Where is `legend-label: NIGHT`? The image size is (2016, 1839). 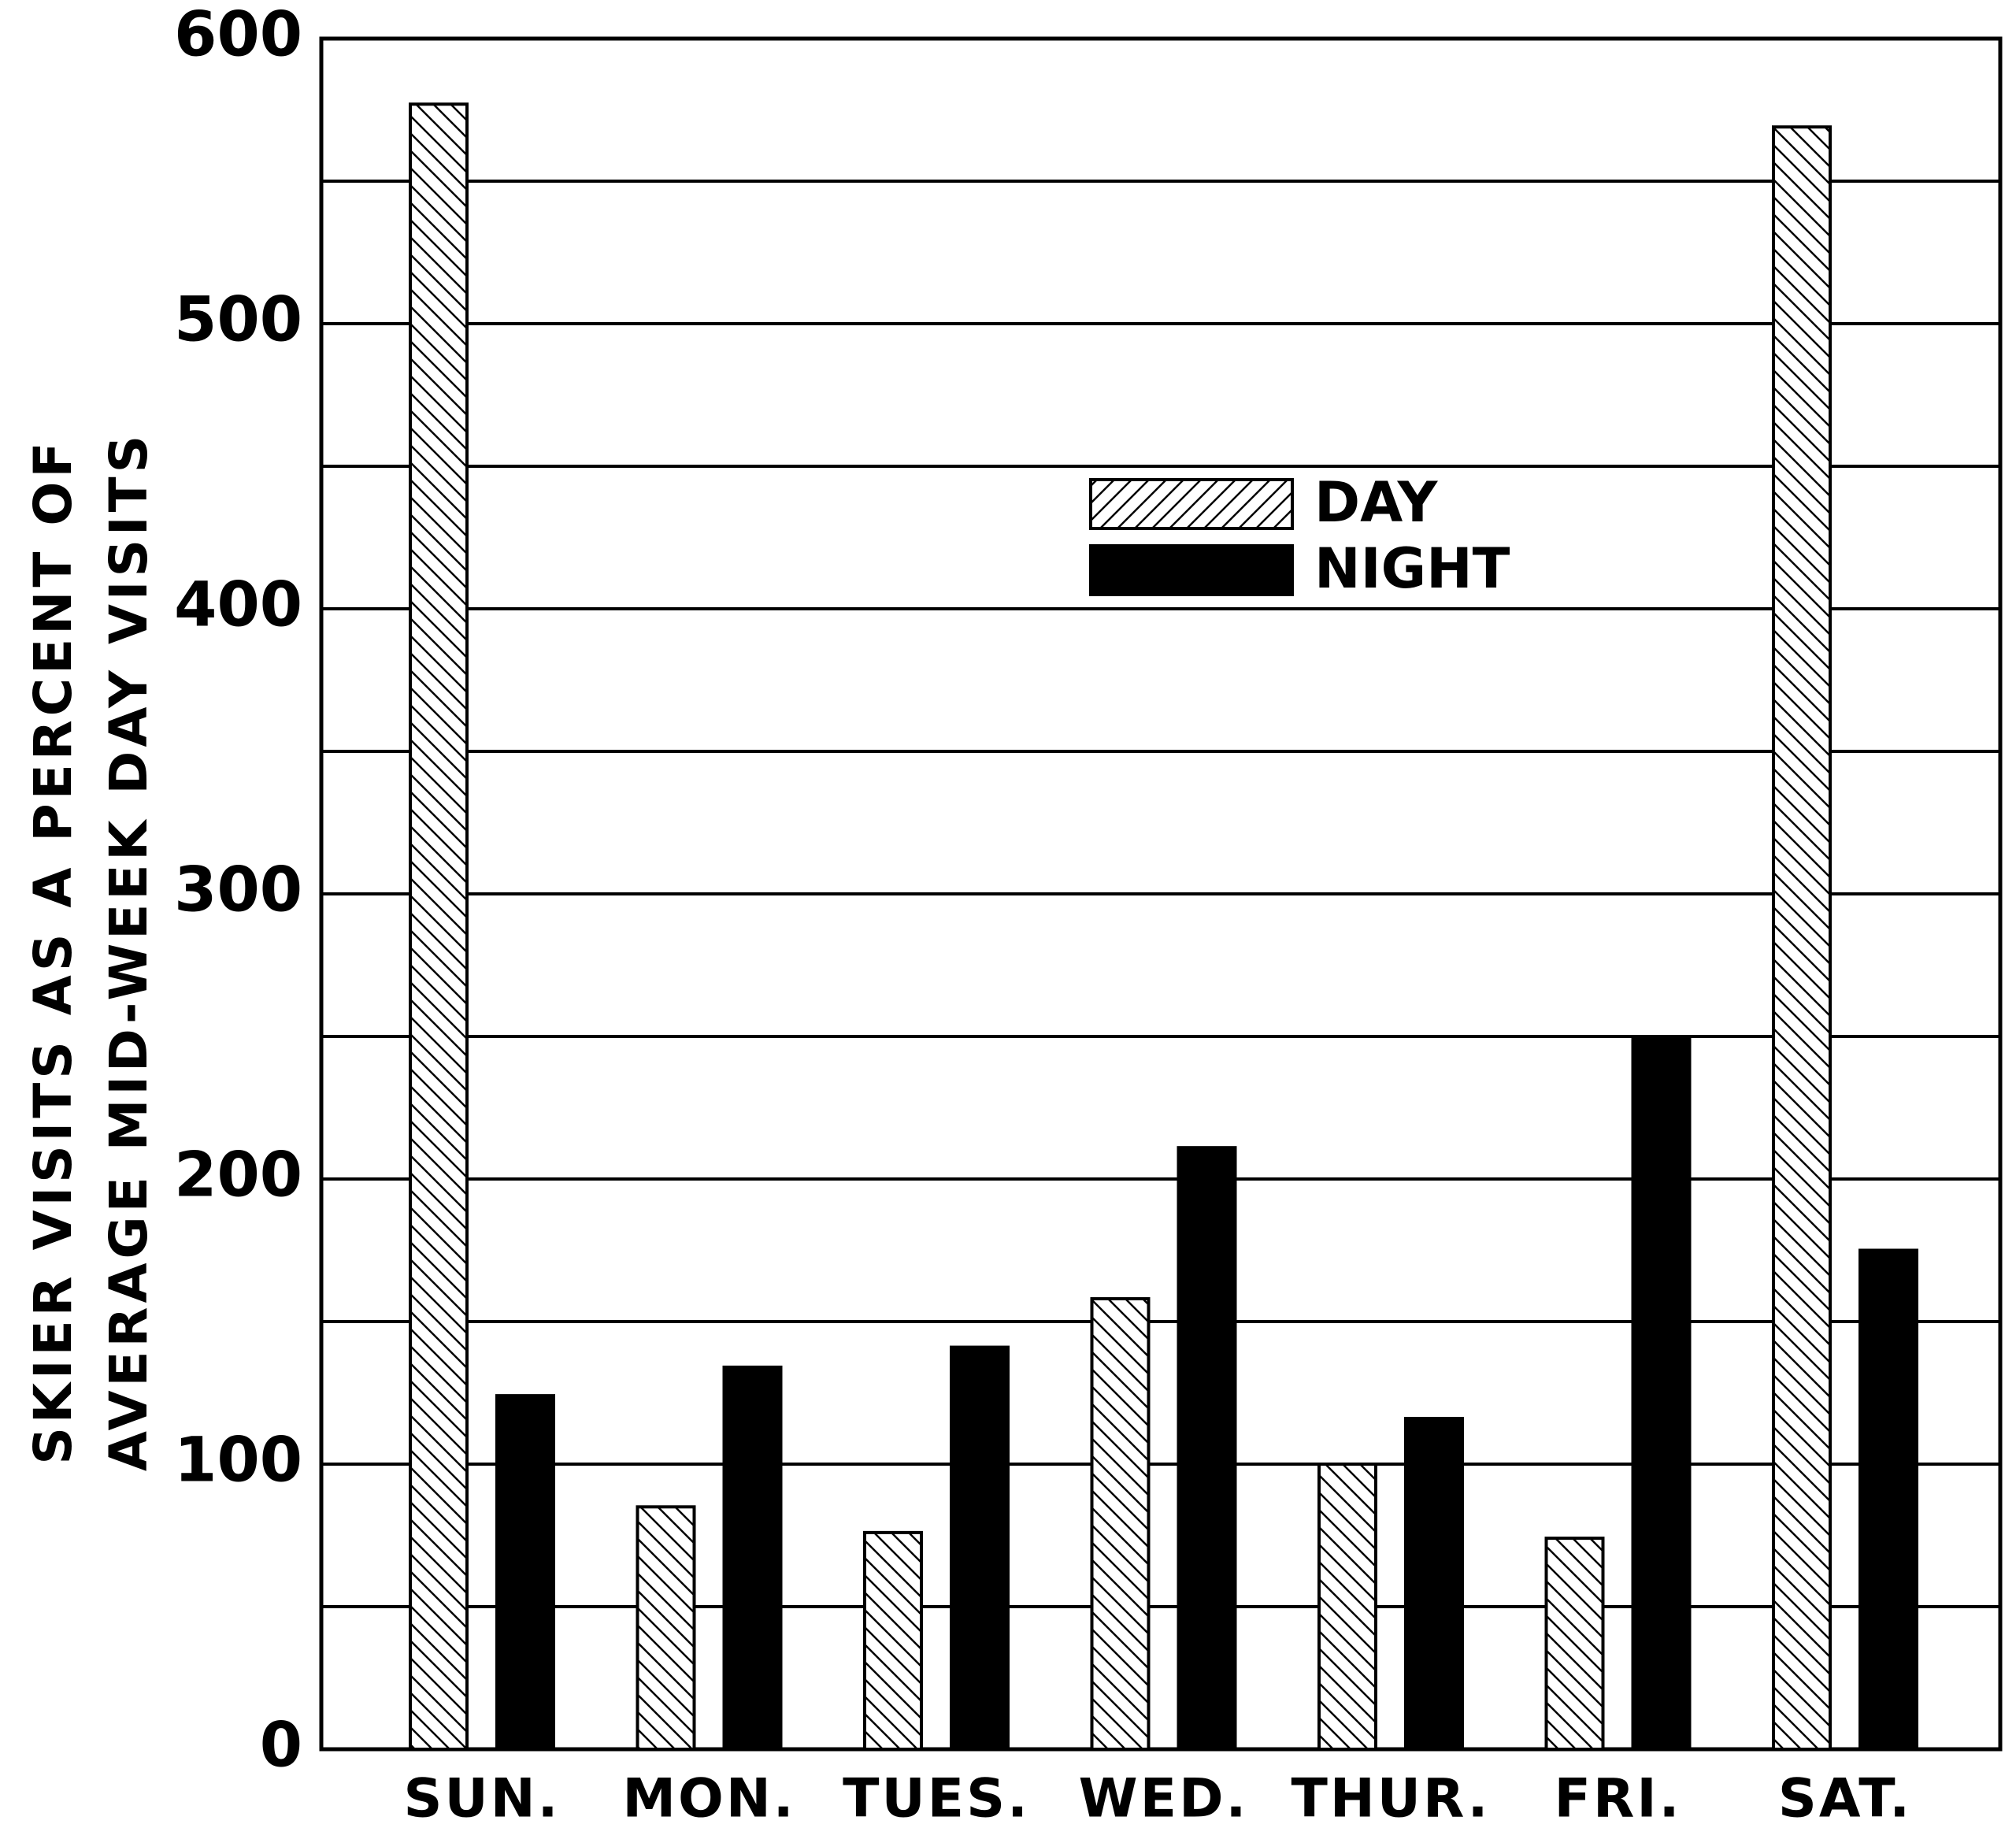 legend-label: NIGHT is located at coordinates (1412, 568).